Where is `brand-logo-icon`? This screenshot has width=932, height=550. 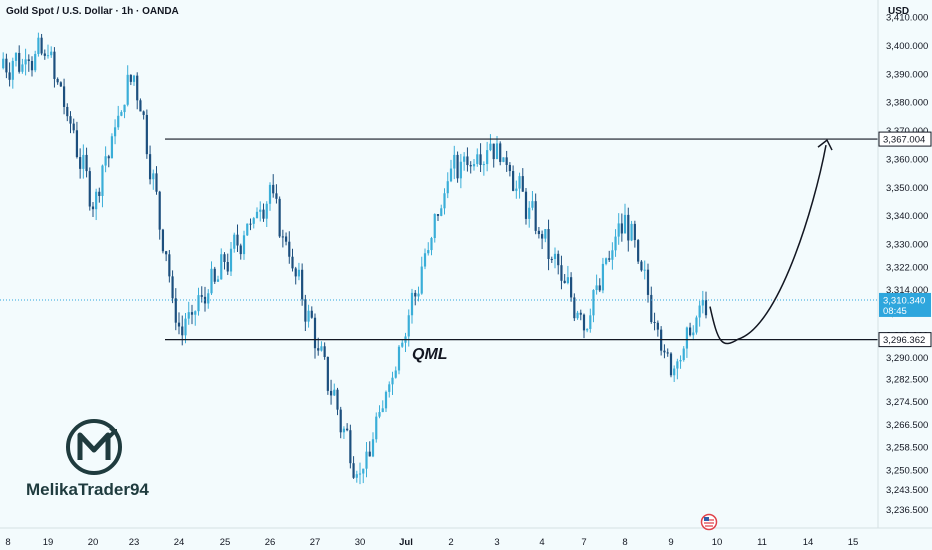
brand-logo-icon is located at coordinates (94, 447).